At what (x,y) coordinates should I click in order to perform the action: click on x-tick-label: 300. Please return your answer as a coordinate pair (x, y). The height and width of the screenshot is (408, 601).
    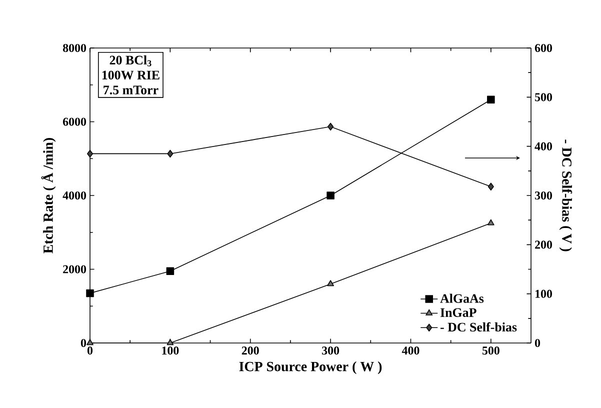
    Looking at the image, I should click on (331, 350).